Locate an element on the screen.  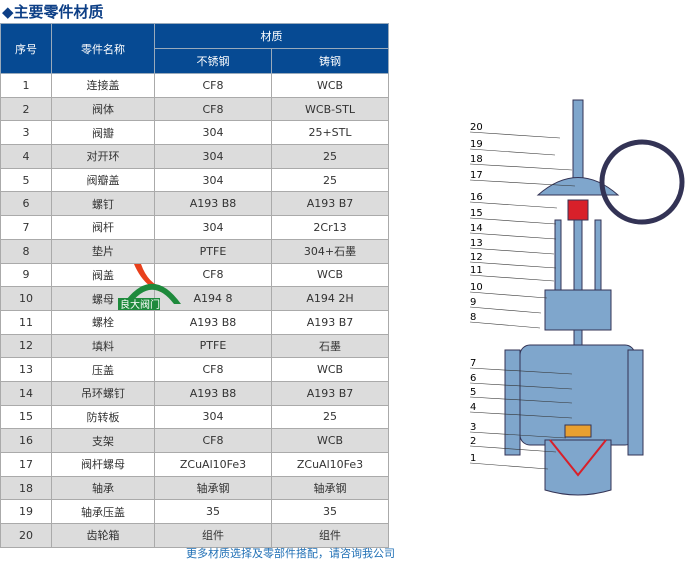
table-row: 6 螺钉 A193 B8 A193 B7 is located at coordinates (194, 204).